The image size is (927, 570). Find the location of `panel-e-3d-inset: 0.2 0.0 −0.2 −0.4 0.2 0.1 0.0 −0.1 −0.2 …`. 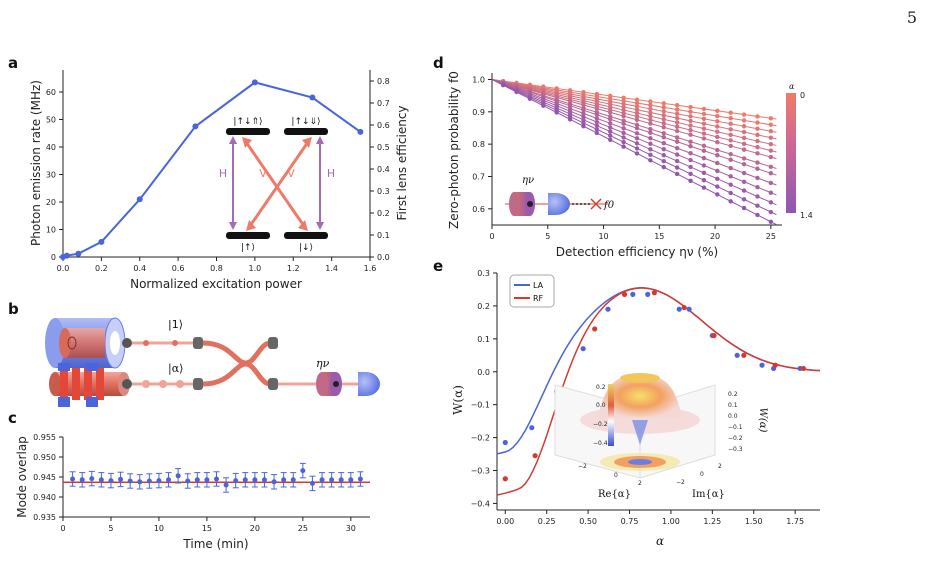

panel-e-3d-inset: 0.2 0.0 −0.2 −0.4 0.2 0.1 0.0 −0.1 −0.2 … is located at coordinates (661, 436).